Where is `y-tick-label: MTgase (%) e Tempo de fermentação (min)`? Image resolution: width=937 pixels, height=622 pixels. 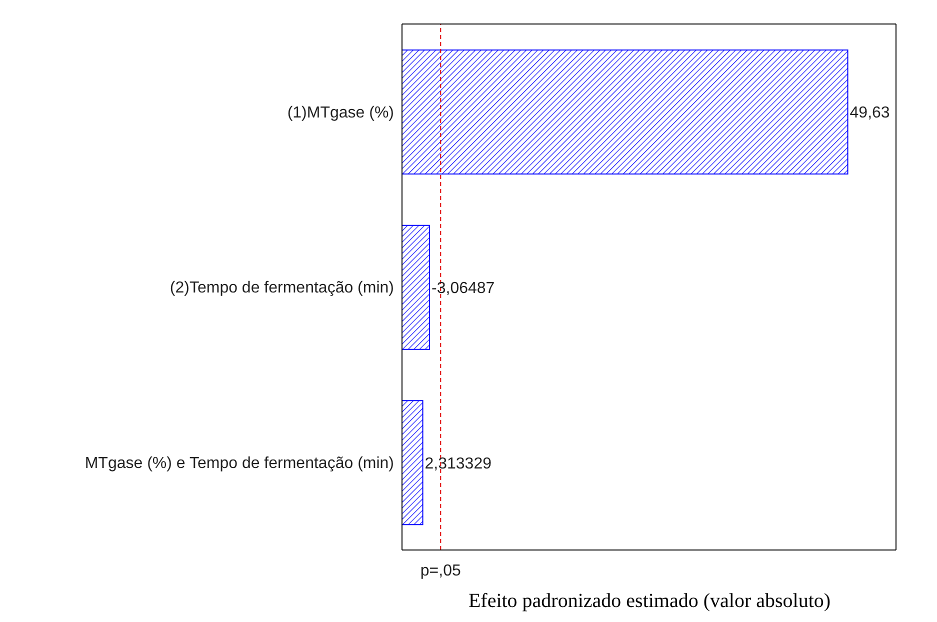
y-tick-label: MTgase (%) e Tempo de fermentação (min) is located at coordinates (239, 463).